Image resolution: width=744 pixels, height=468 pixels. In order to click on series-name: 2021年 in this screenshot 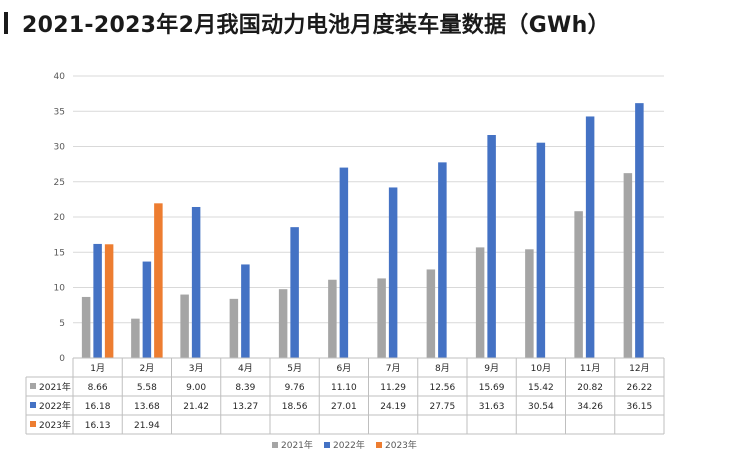, I will do `click(55, 387)`.